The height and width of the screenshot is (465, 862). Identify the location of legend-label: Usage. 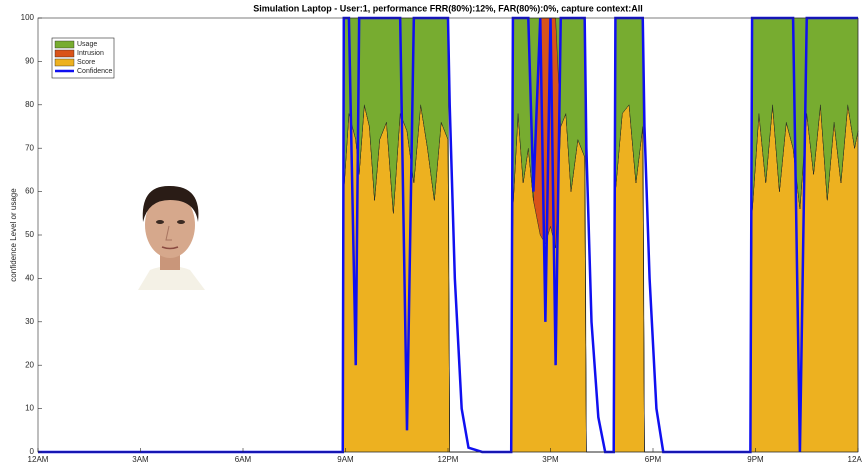
(87, 44).